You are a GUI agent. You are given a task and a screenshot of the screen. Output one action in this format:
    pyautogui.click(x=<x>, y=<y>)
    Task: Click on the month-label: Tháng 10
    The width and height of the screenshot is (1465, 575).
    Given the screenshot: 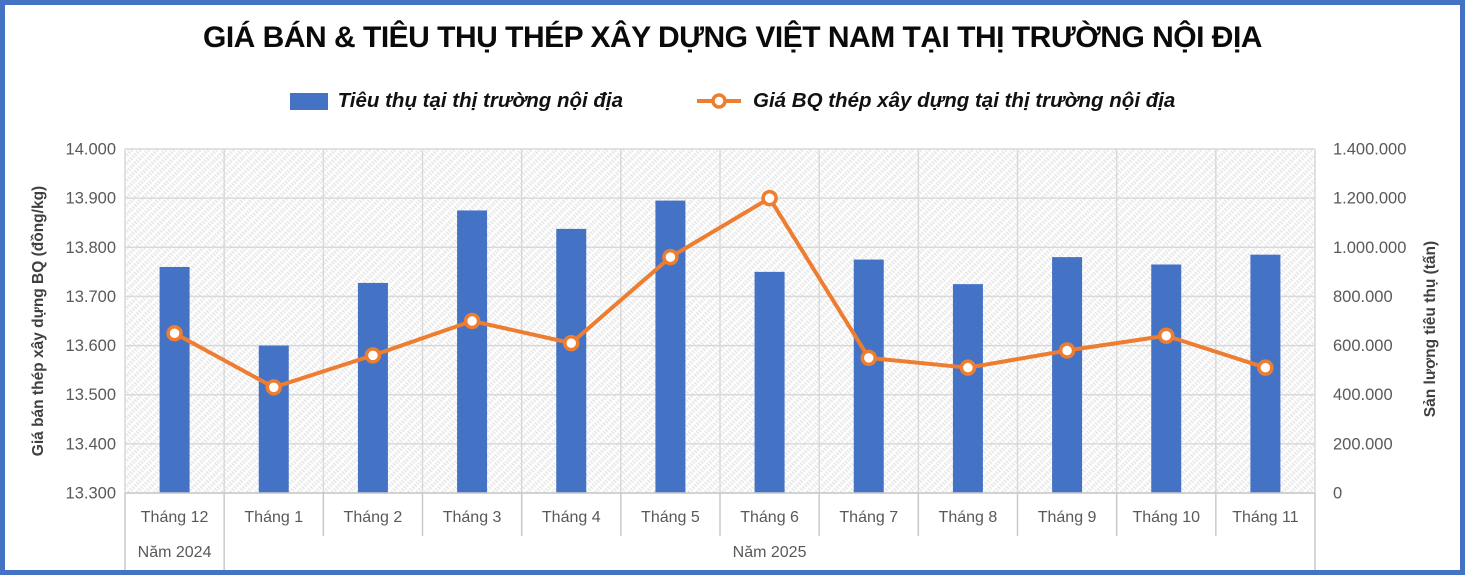 What is the action you would take?
    pyautogui.click(x=1166, y=517)
    